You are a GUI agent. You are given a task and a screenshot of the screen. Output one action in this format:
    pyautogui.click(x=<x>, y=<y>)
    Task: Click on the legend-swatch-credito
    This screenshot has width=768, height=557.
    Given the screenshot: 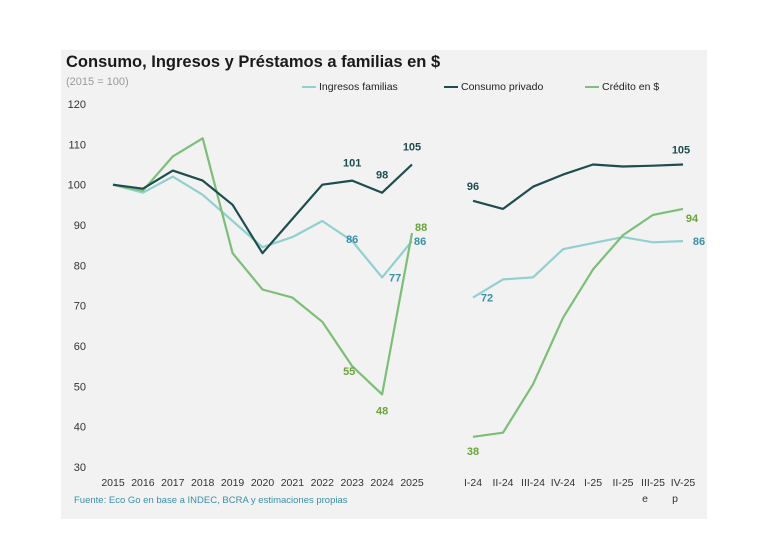 What is the action you would take?
    pyautogui.click(x=592, y=87)
    